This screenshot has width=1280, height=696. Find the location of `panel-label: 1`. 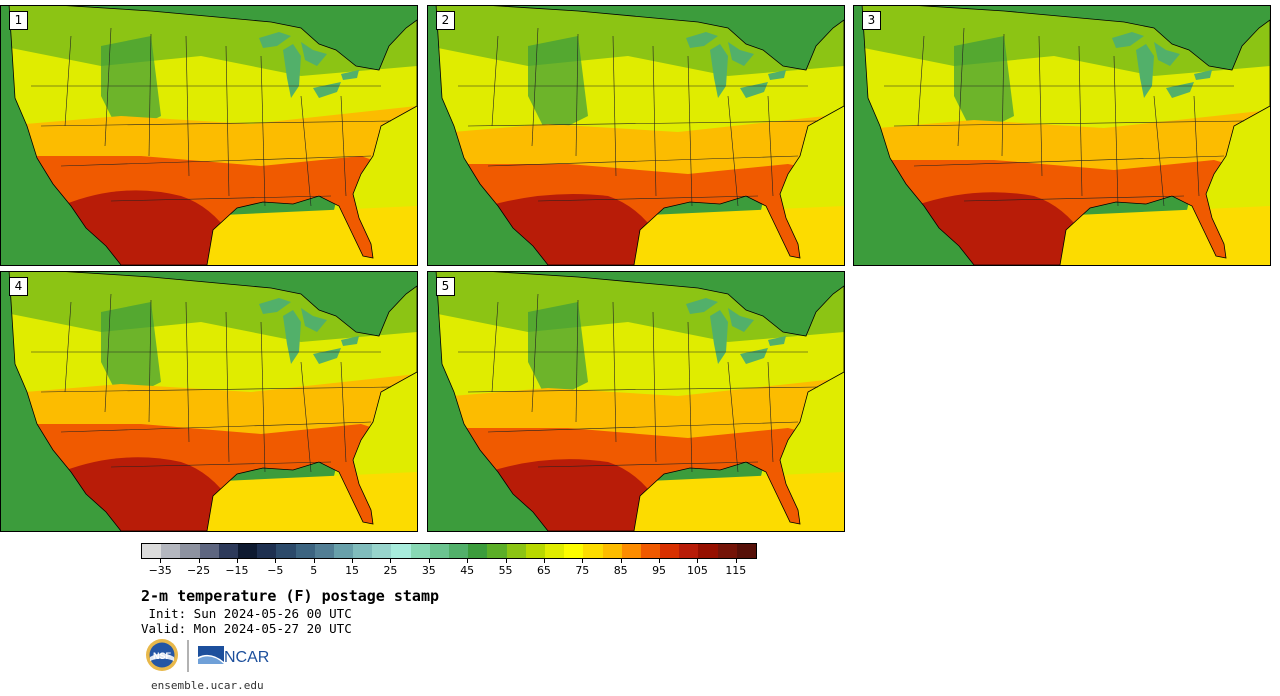

panel-label: 1 is located at coordinates (18, 20).